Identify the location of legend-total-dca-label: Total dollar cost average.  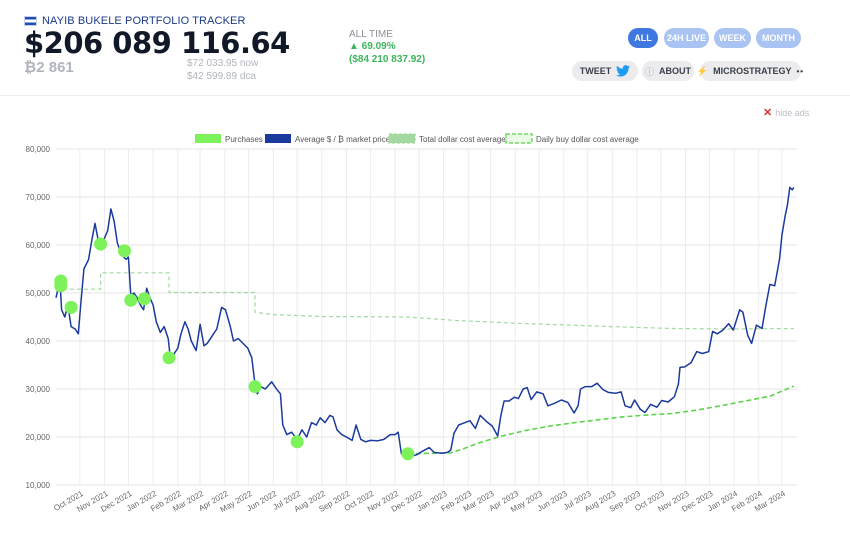
(462, 139).